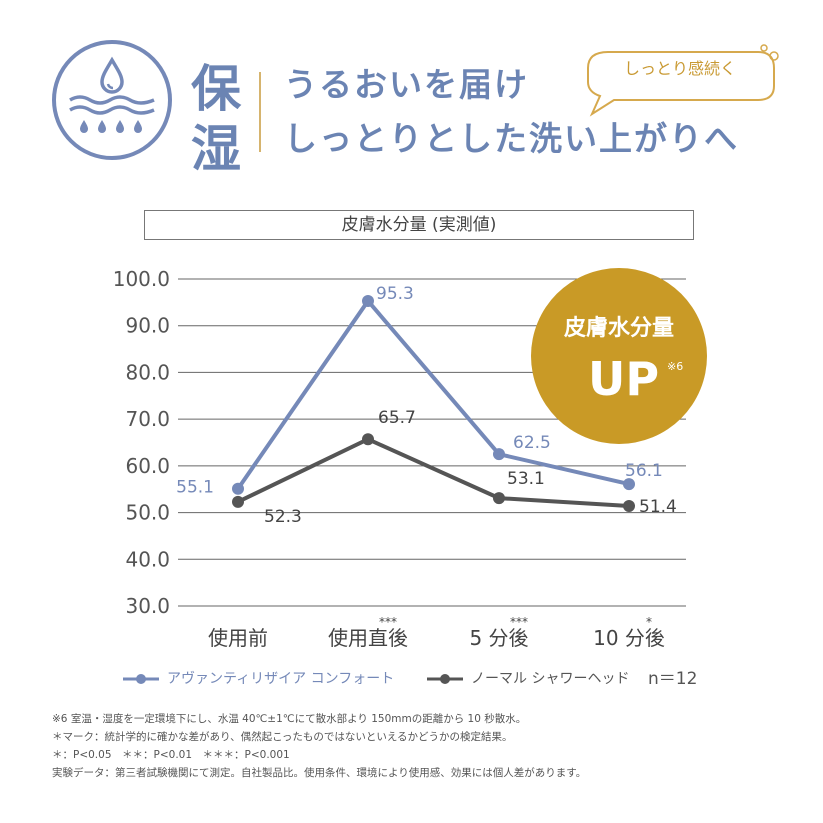 The height and width of the screenshot is (823, 823). What do you see at coordinates (147, 466) in the screenshot?
I see `y-tick-label: 60.0` at bounding box center [147, 466].